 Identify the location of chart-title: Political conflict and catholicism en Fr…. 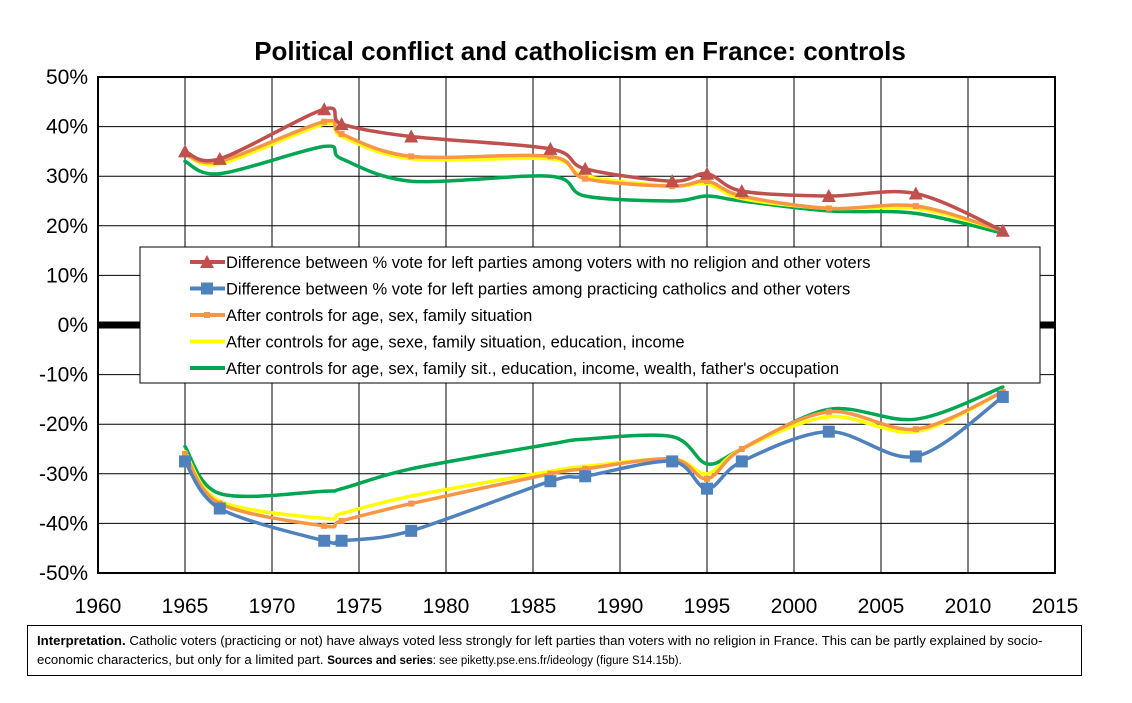
(580, 51).